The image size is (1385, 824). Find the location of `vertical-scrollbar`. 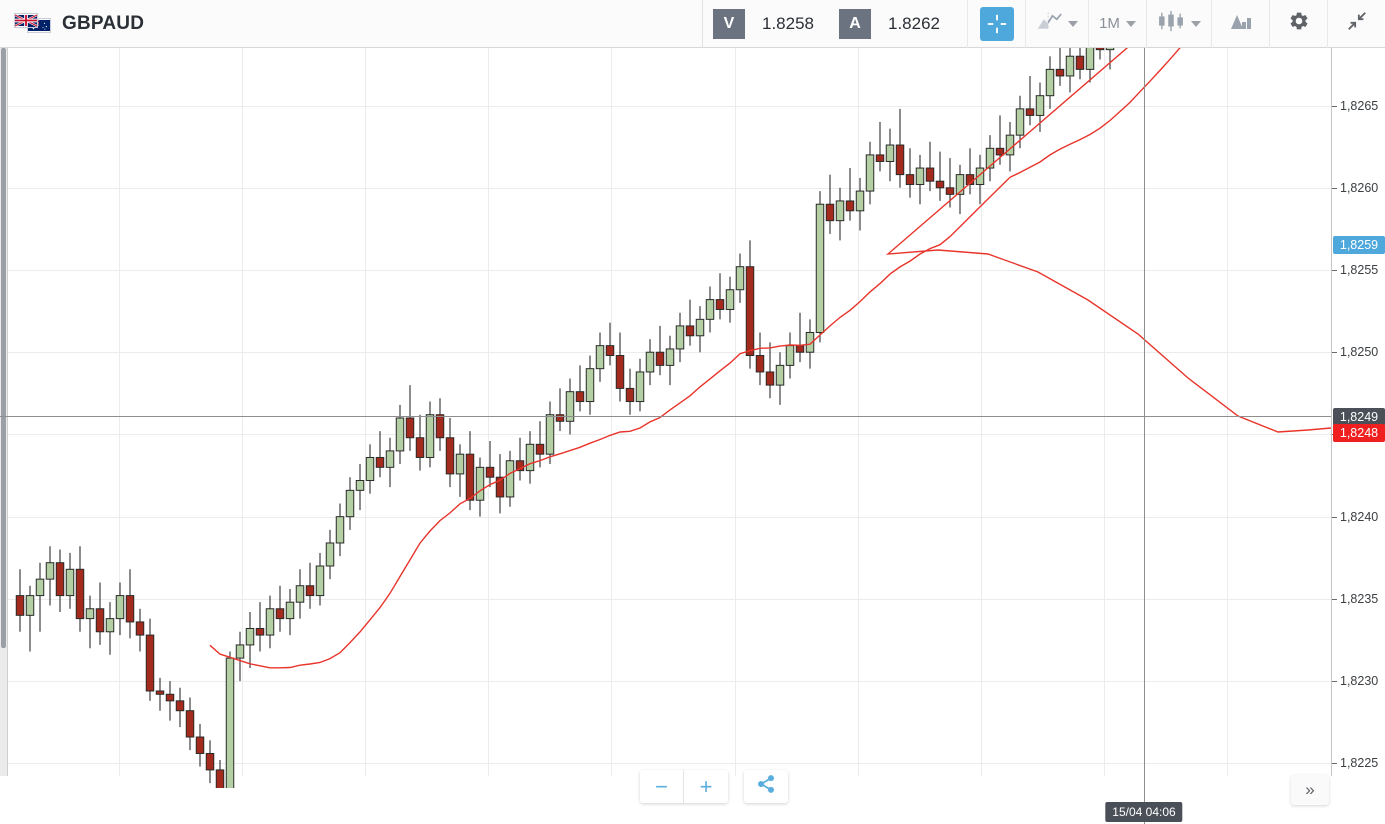

vertical-scrollbar is located at coordinates (4, 418).